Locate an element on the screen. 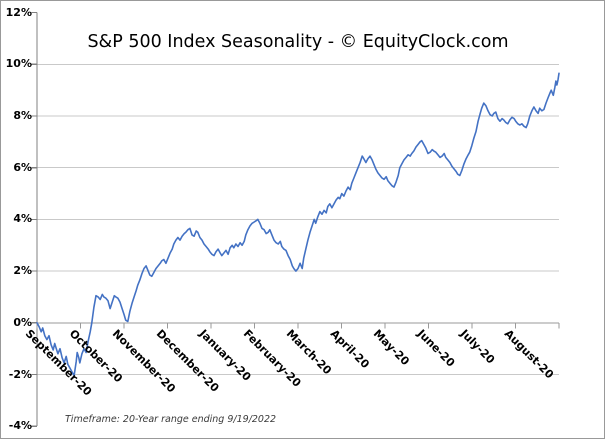  y-axis-label: -4% is located at coordinates (20, 426).